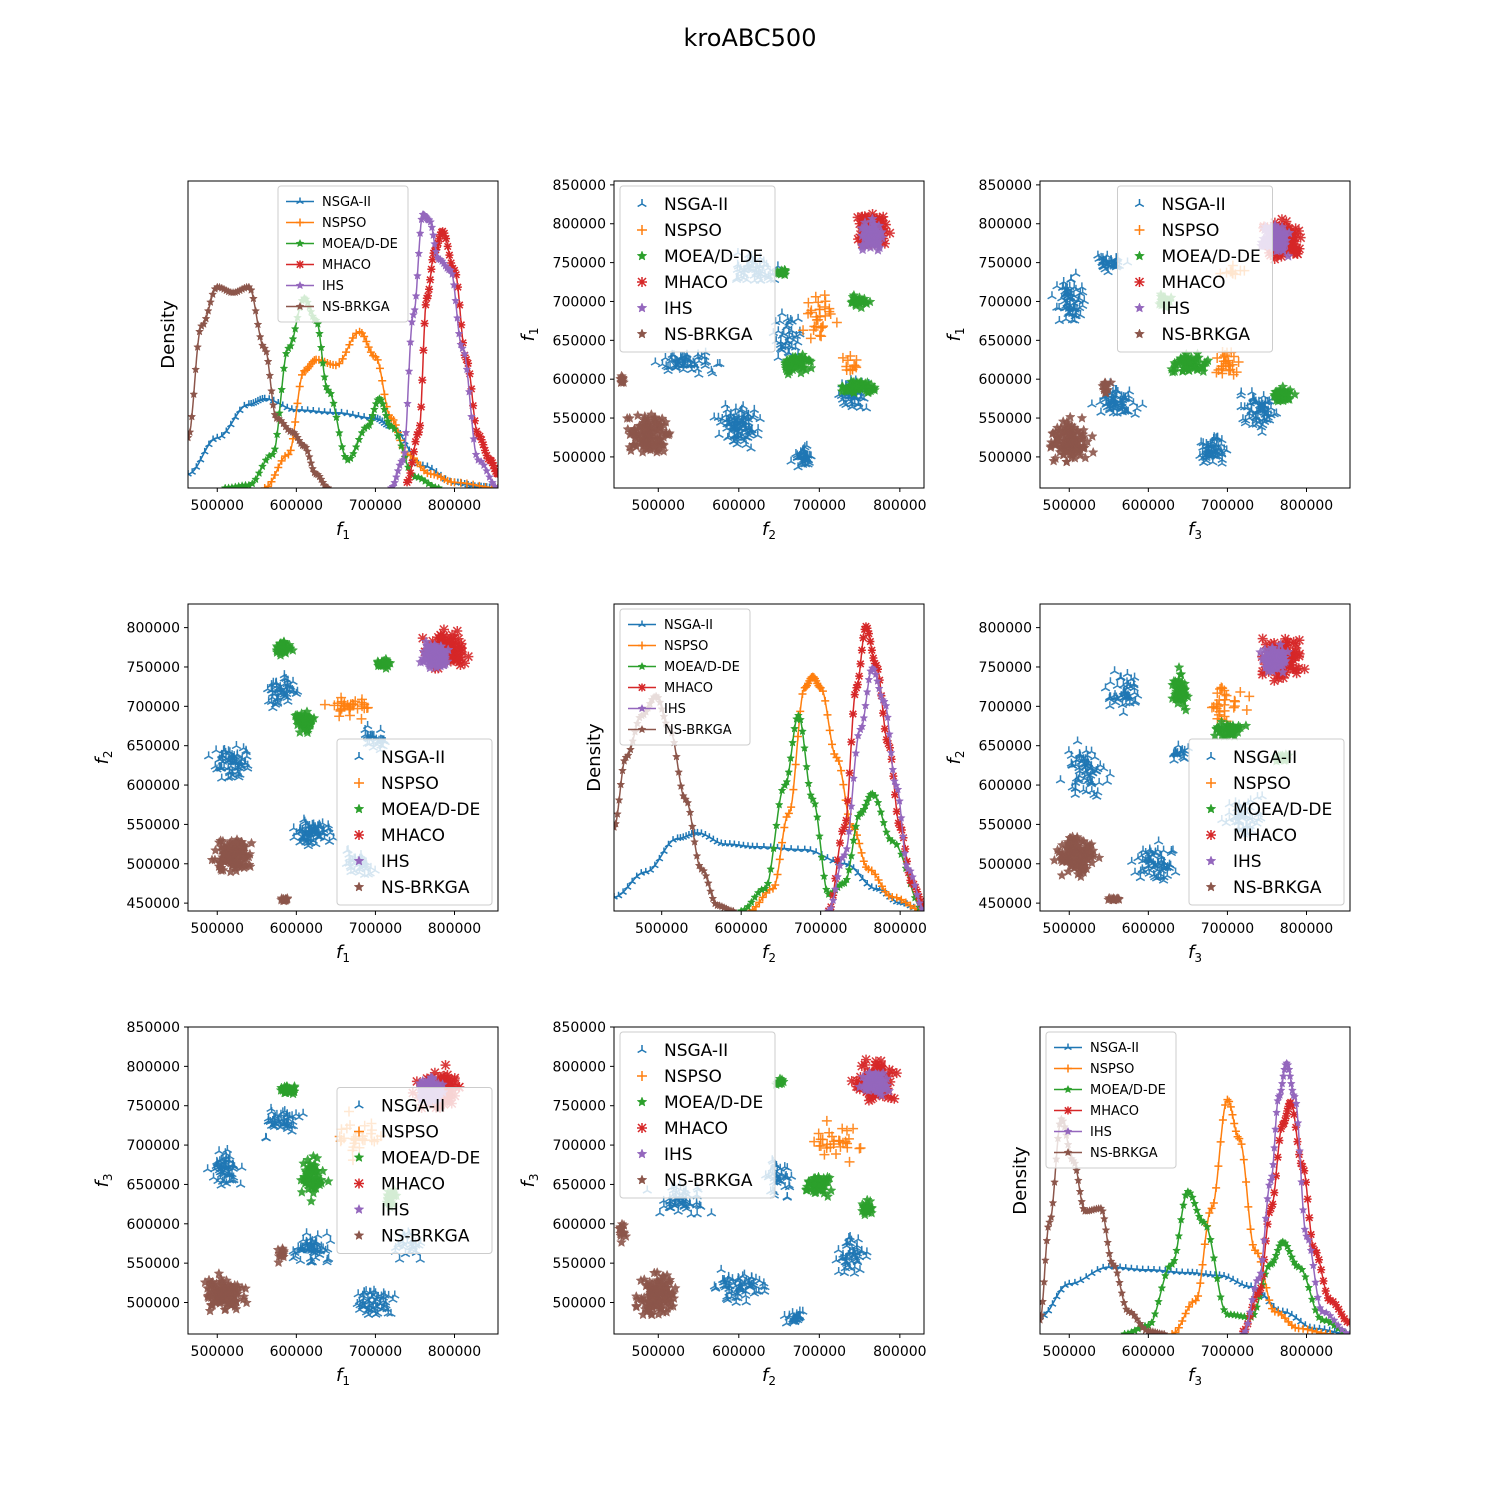  I want to click on y-tick-label: 650000, so click(1005, 341).